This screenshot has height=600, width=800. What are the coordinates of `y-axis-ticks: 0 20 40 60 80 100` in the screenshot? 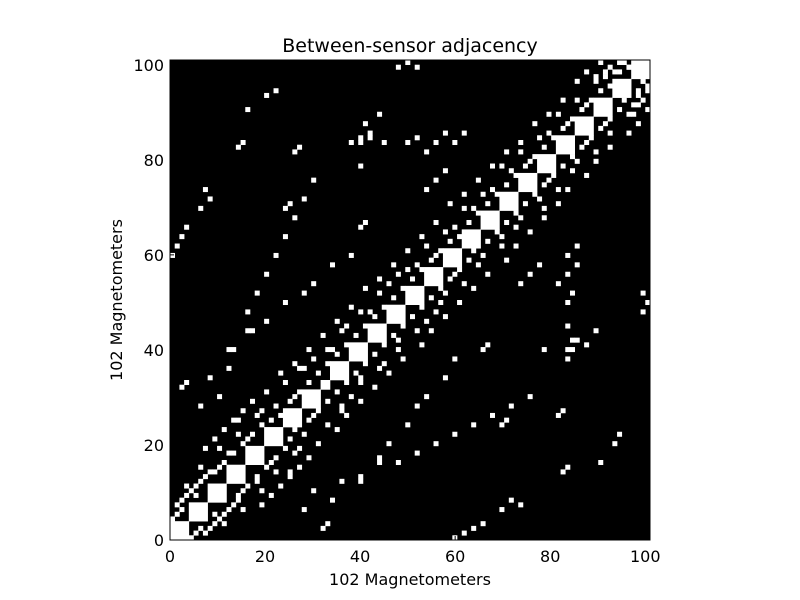 It's located at (153, 303).